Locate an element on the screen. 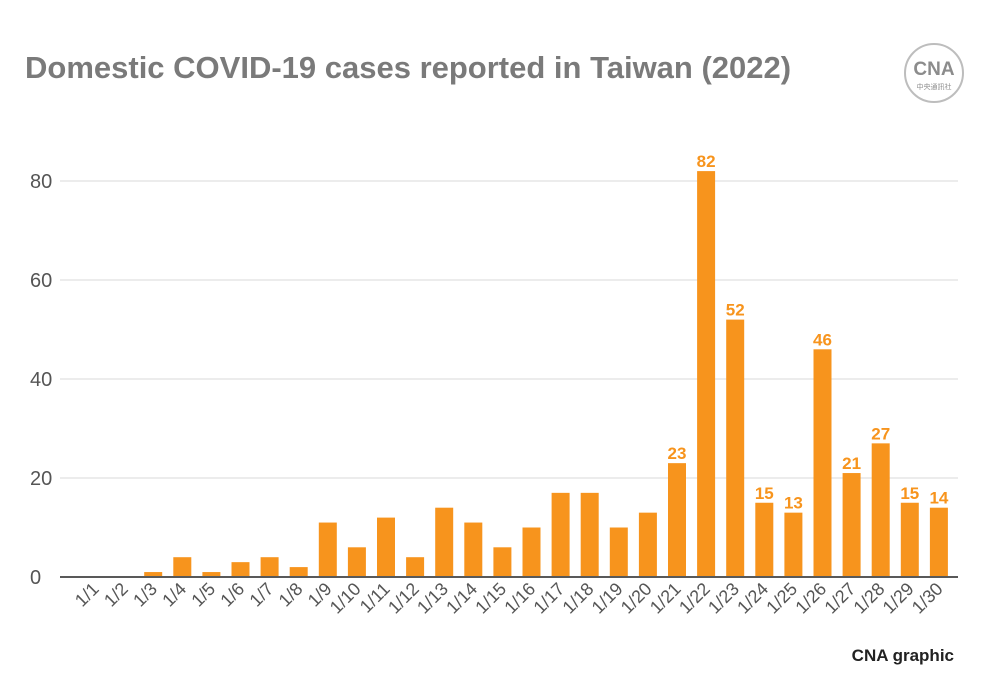  x-tick-label: 1/2 is located at coordinates (116, 595).